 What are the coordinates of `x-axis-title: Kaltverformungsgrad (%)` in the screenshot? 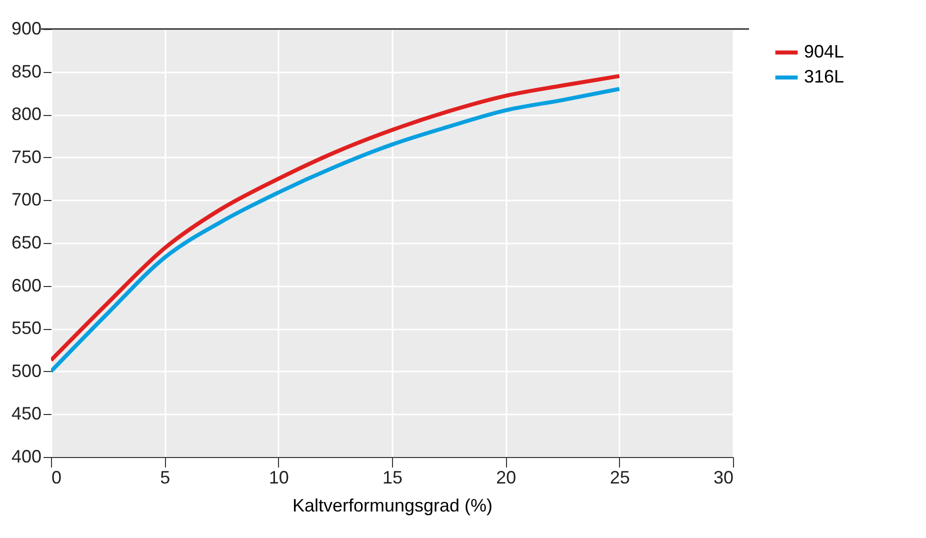 It's located at (392, 506).